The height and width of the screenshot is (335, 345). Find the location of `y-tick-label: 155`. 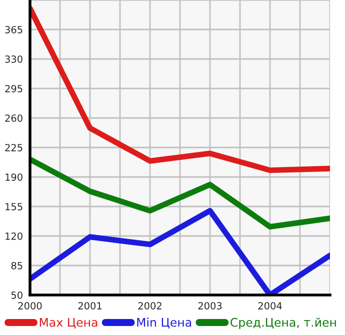

y-tick-label: 155 is located at coordinates (14, 206).